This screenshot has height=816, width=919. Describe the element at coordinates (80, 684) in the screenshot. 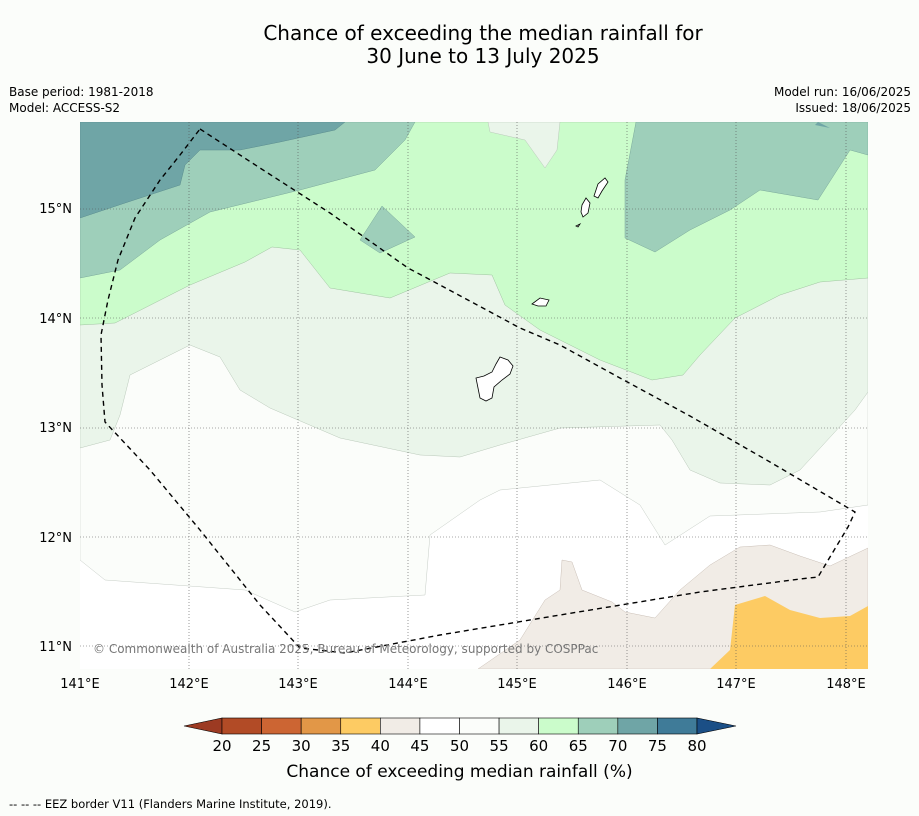

I see `lon-label-141: 141°E` at that location.